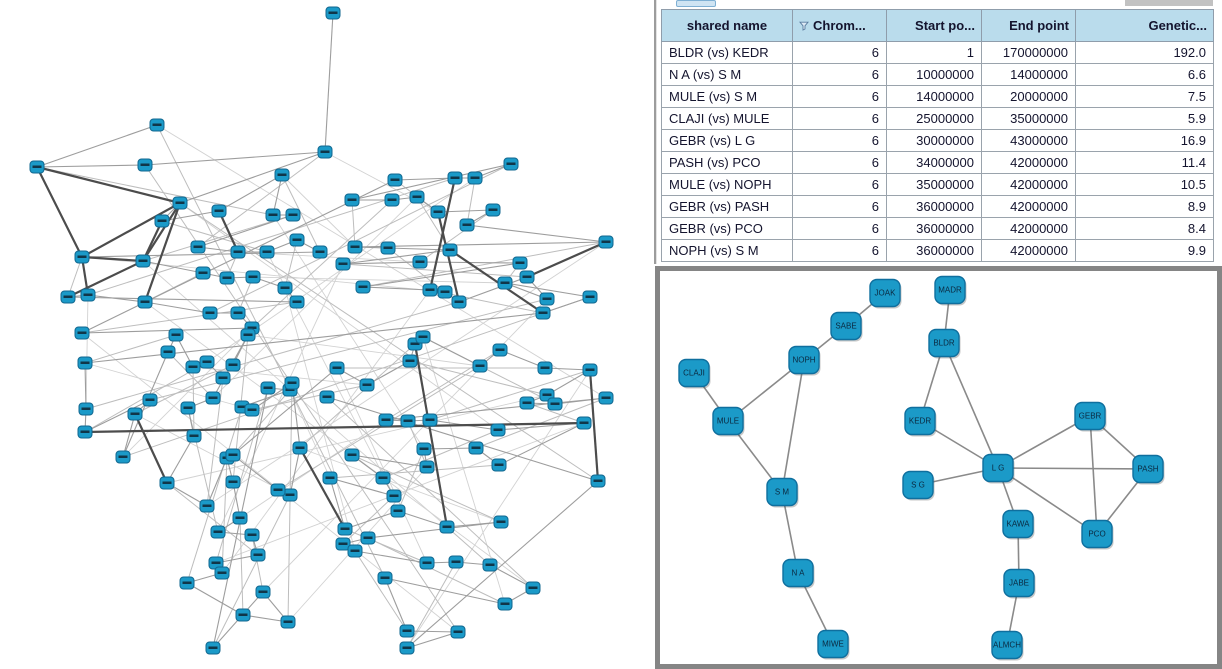  What do you see at coordinates (937, 228) in the screenshot?
I see `table-row: GEBR (vs) PCO 6 36000000 42000000 8.4` at bounding box center [937, 228].